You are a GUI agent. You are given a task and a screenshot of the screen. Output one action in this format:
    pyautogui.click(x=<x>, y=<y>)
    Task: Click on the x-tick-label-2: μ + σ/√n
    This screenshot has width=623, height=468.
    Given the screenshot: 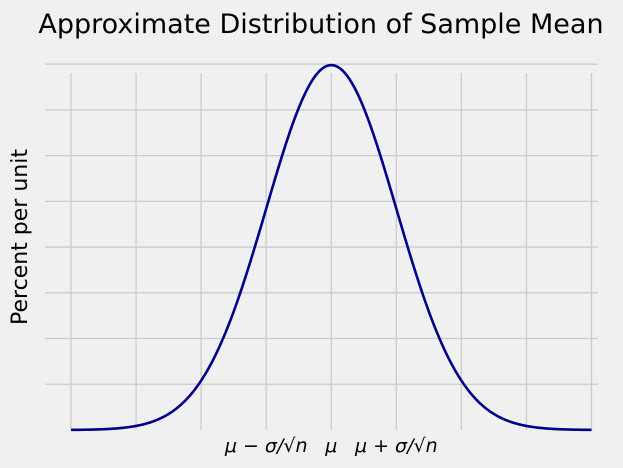 What is the action you would take?
    pyautogui.click(x=396, y=446)
    